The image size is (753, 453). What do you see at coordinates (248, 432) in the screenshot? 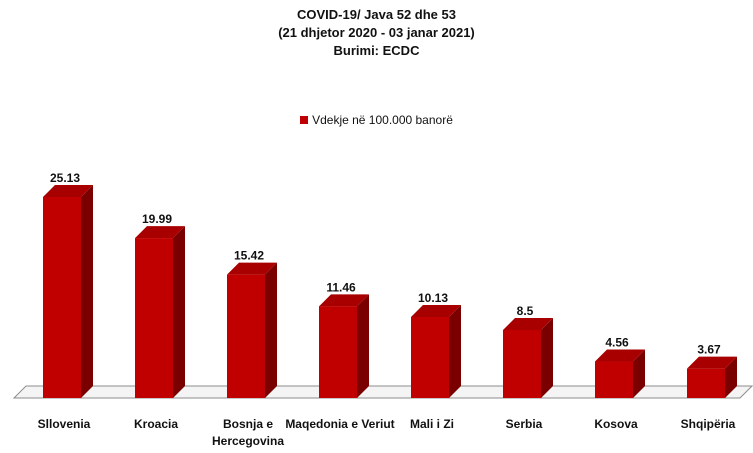
I see `category-label: Bosnja e Hercegovina` at bounding box center [248, 432].